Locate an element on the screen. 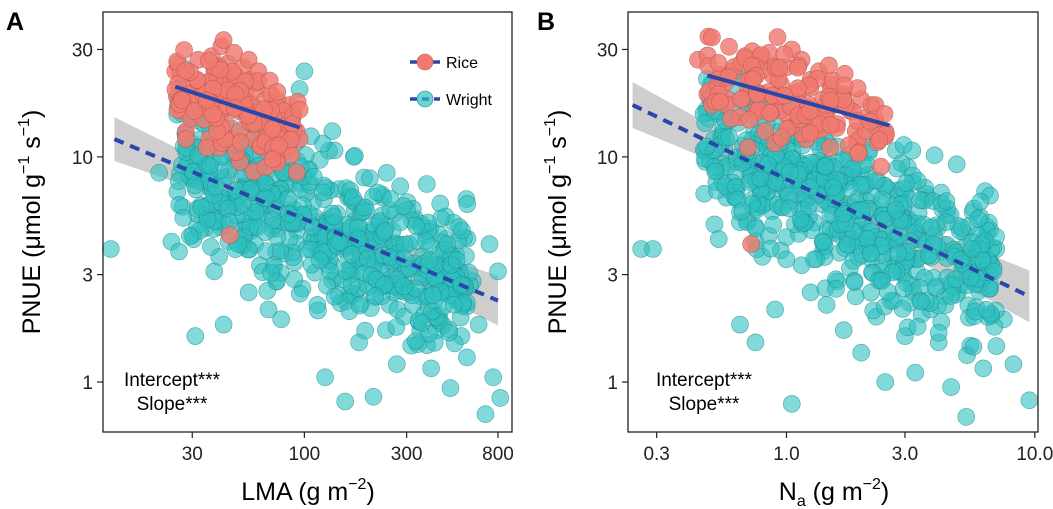 The image size is (1053, 509). annotation-slope-b: Slope*** is located at coordinates (704, 404).